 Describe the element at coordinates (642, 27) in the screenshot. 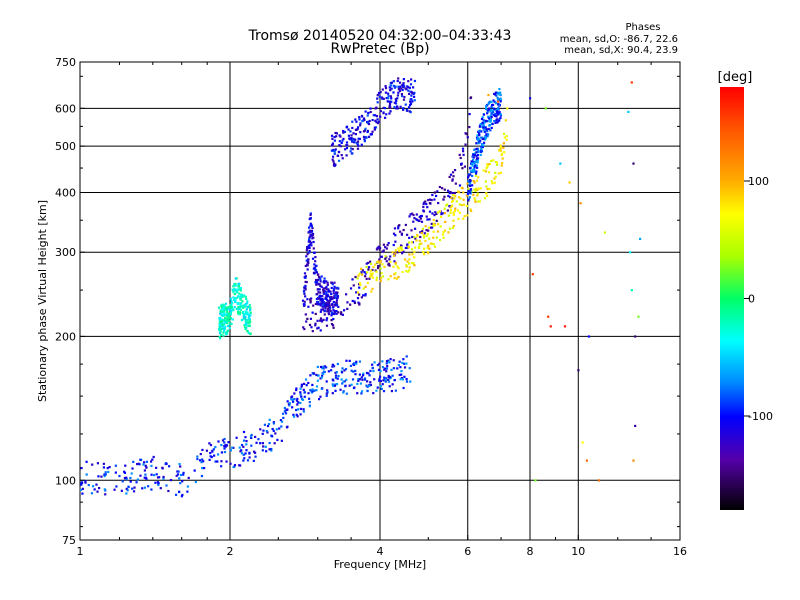

I see `stats-header: Phases` at that location.